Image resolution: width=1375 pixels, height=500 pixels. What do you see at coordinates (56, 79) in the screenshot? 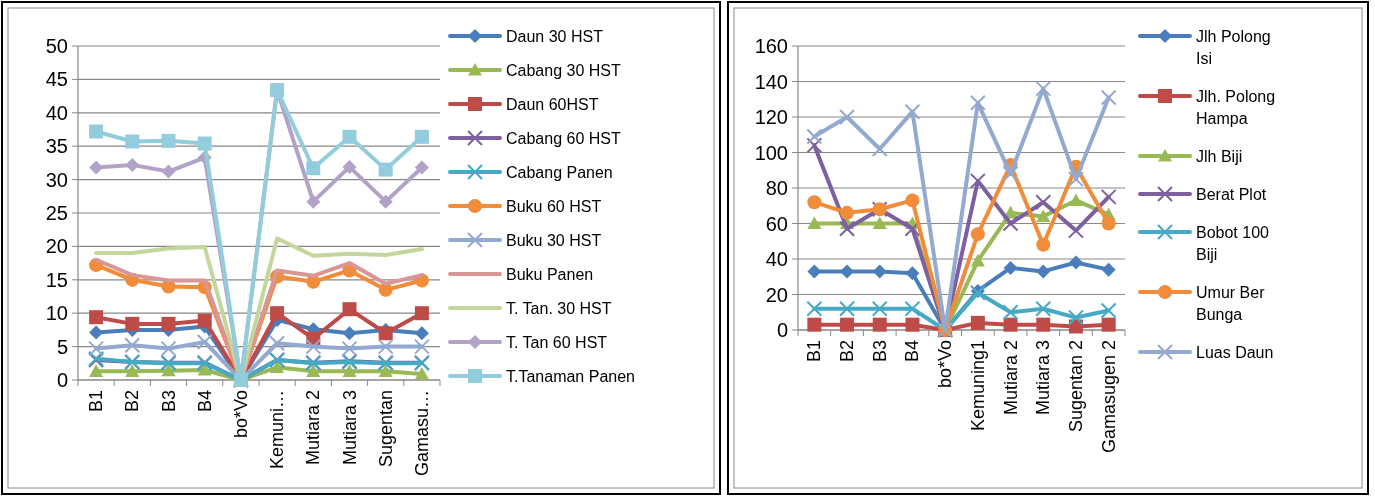
I see `y-tick-label: 45` at bounding box center [56, 79].